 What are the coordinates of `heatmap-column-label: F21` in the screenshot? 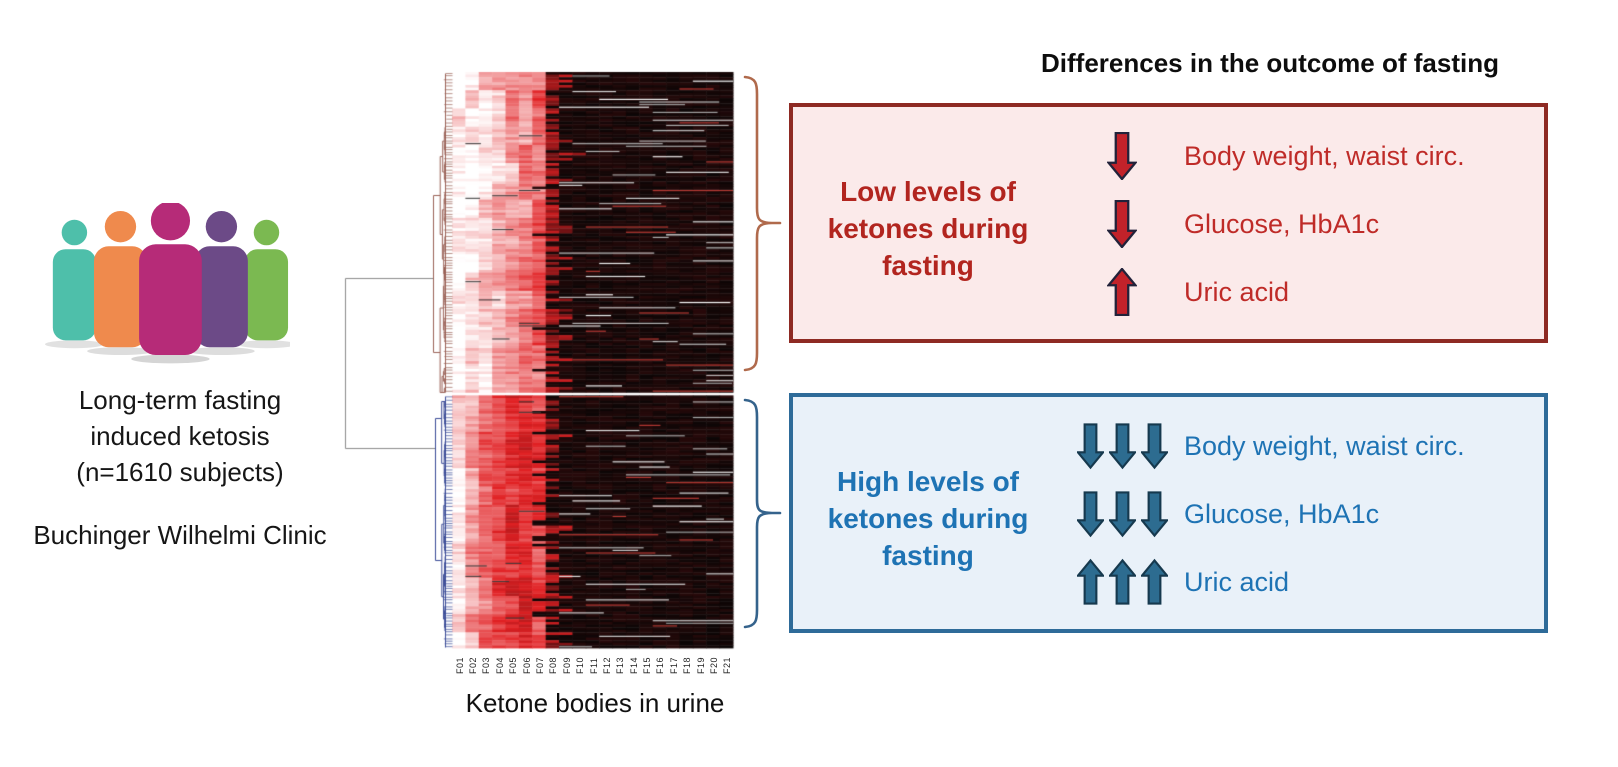 It's located at (727, 665).